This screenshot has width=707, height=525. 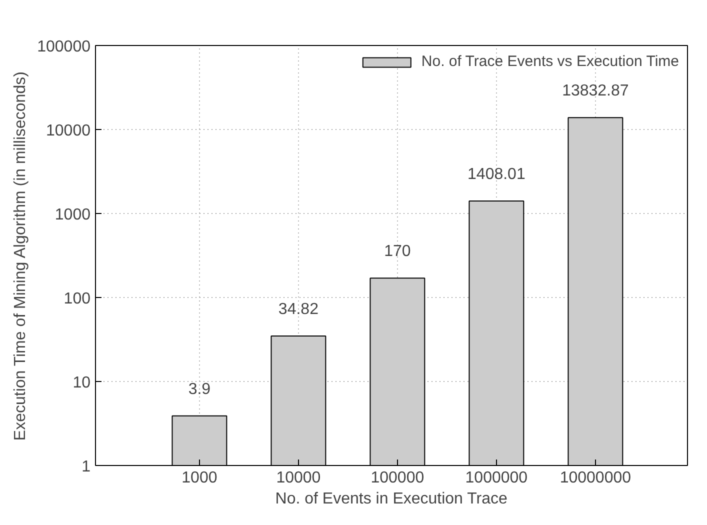 I want to click on x-tick-label: 10000000, so click(x=596, y=478).